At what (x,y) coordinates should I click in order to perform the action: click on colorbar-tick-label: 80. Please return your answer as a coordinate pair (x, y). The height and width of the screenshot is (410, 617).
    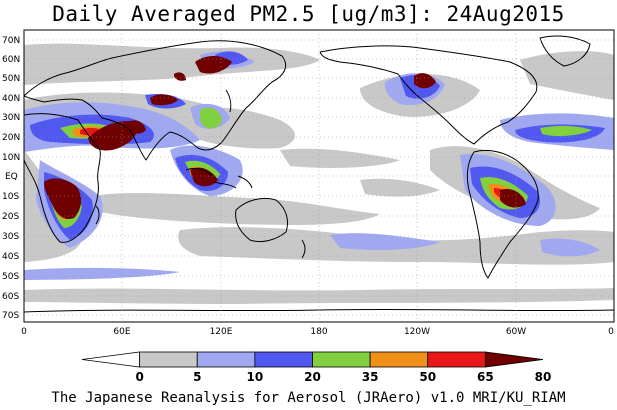
    Looking at the image, I should click on (543, 377).